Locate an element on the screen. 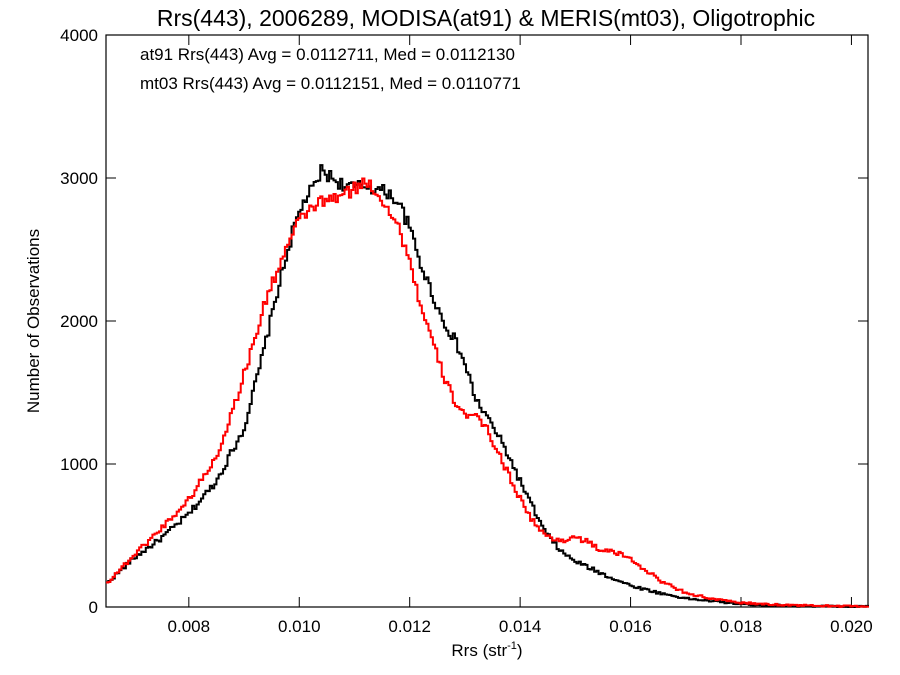 This screenshot has width=900, height=675. y-tick-label: 4000 is located at coordinates (79, 35).